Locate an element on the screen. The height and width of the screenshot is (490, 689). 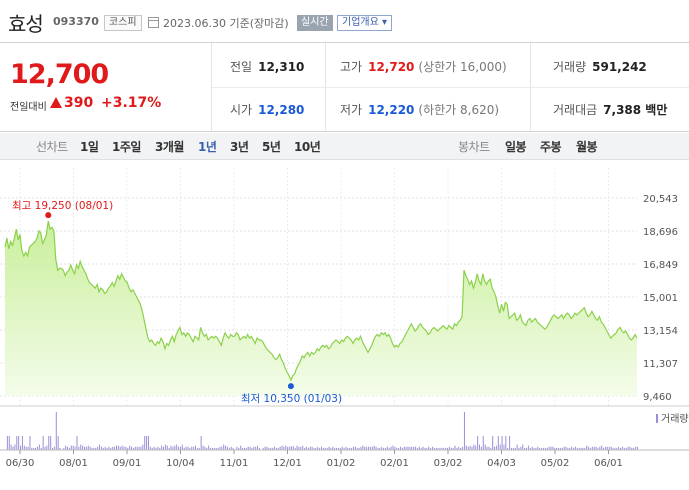
company-info-dropdown: 기업개요 ▾ is located at coordinates (364, 23).